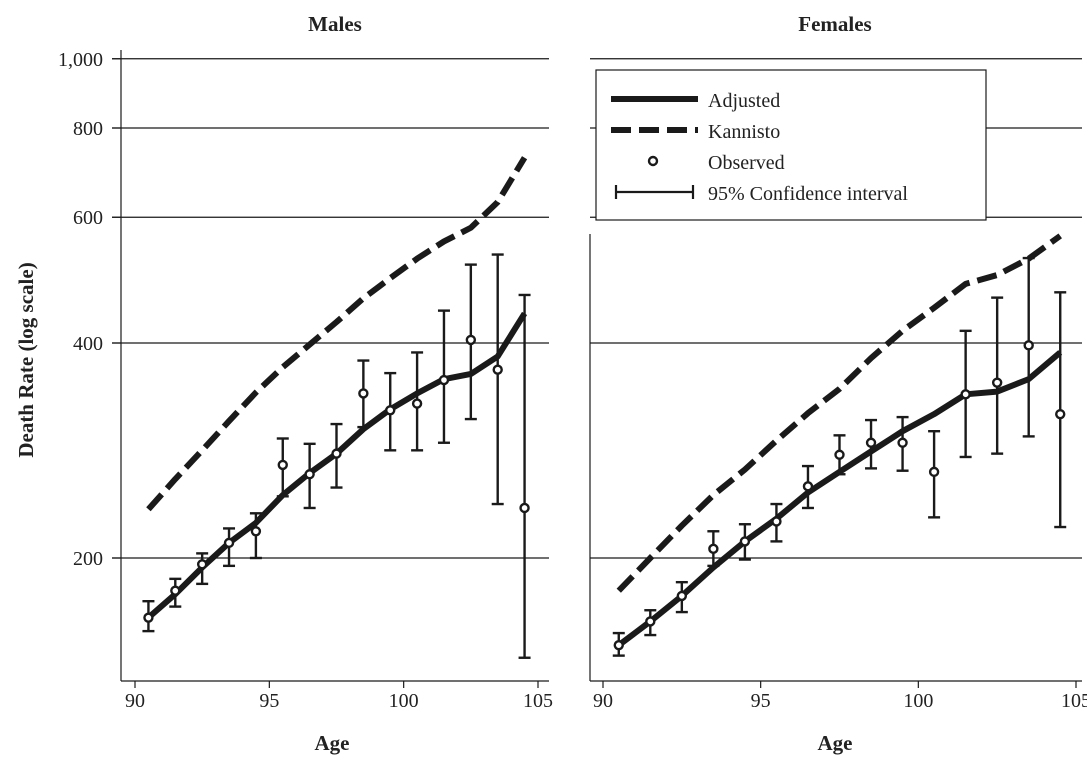 The height and width of the screenshot is (758, 1087). Describe the element at coordinates (653, 161) in the screenshot. I see `legend-observed-marker` at that location.